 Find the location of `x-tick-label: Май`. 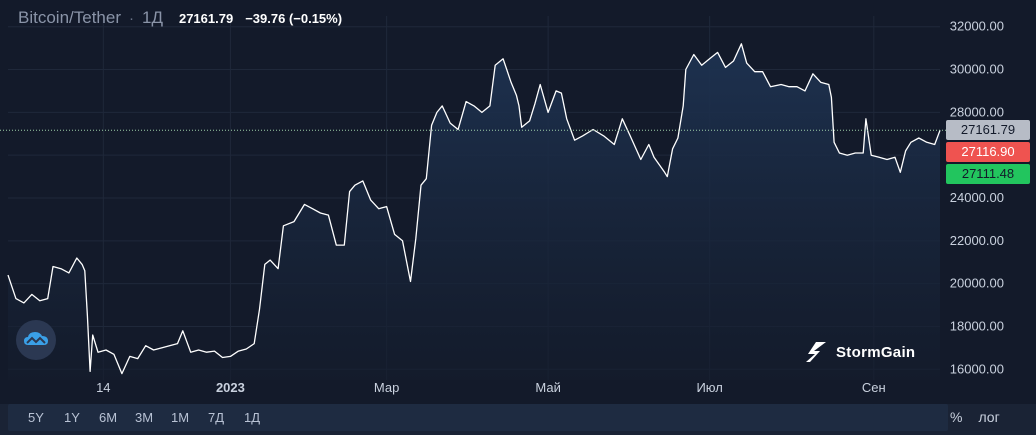

x-tick-label: Май is located at coordinates (547, 387).